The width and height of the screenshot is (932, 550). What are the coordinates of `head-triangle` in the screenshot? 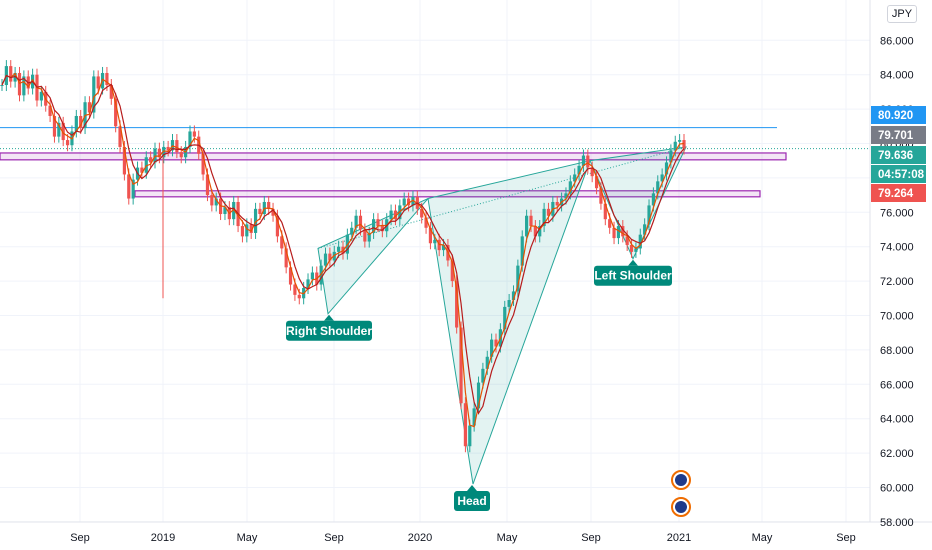 It's located at (509, 322).